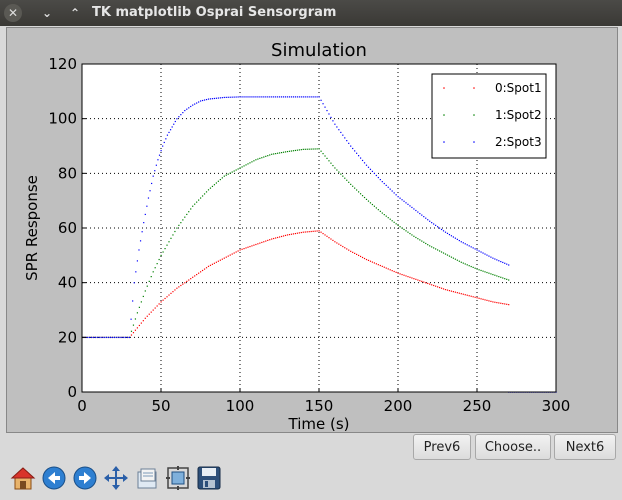 This screenshot has width=622, height=500. I want to click on y-tick-label: 120, so click(62, 64).